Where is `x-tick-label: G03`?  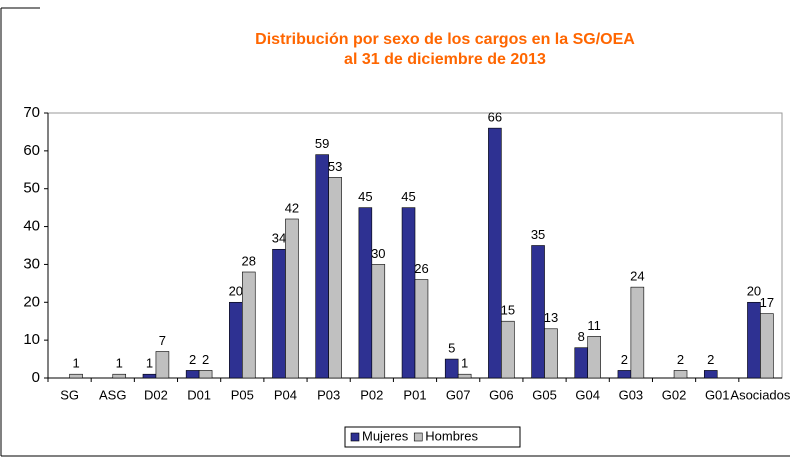 x-tick-label: G03 is located at coordinates (631, 394).